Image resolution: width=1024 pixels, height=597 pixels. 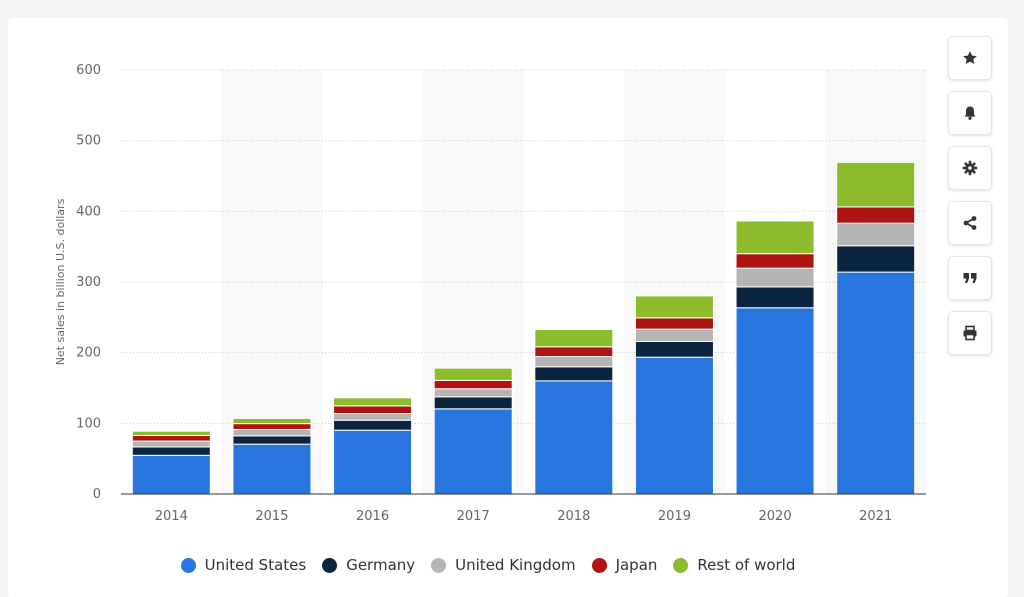 What do you see at coordinates (171, 516) in the screenshot?
I see `x-tick-label: 2014` at bounding box center [171, 516].